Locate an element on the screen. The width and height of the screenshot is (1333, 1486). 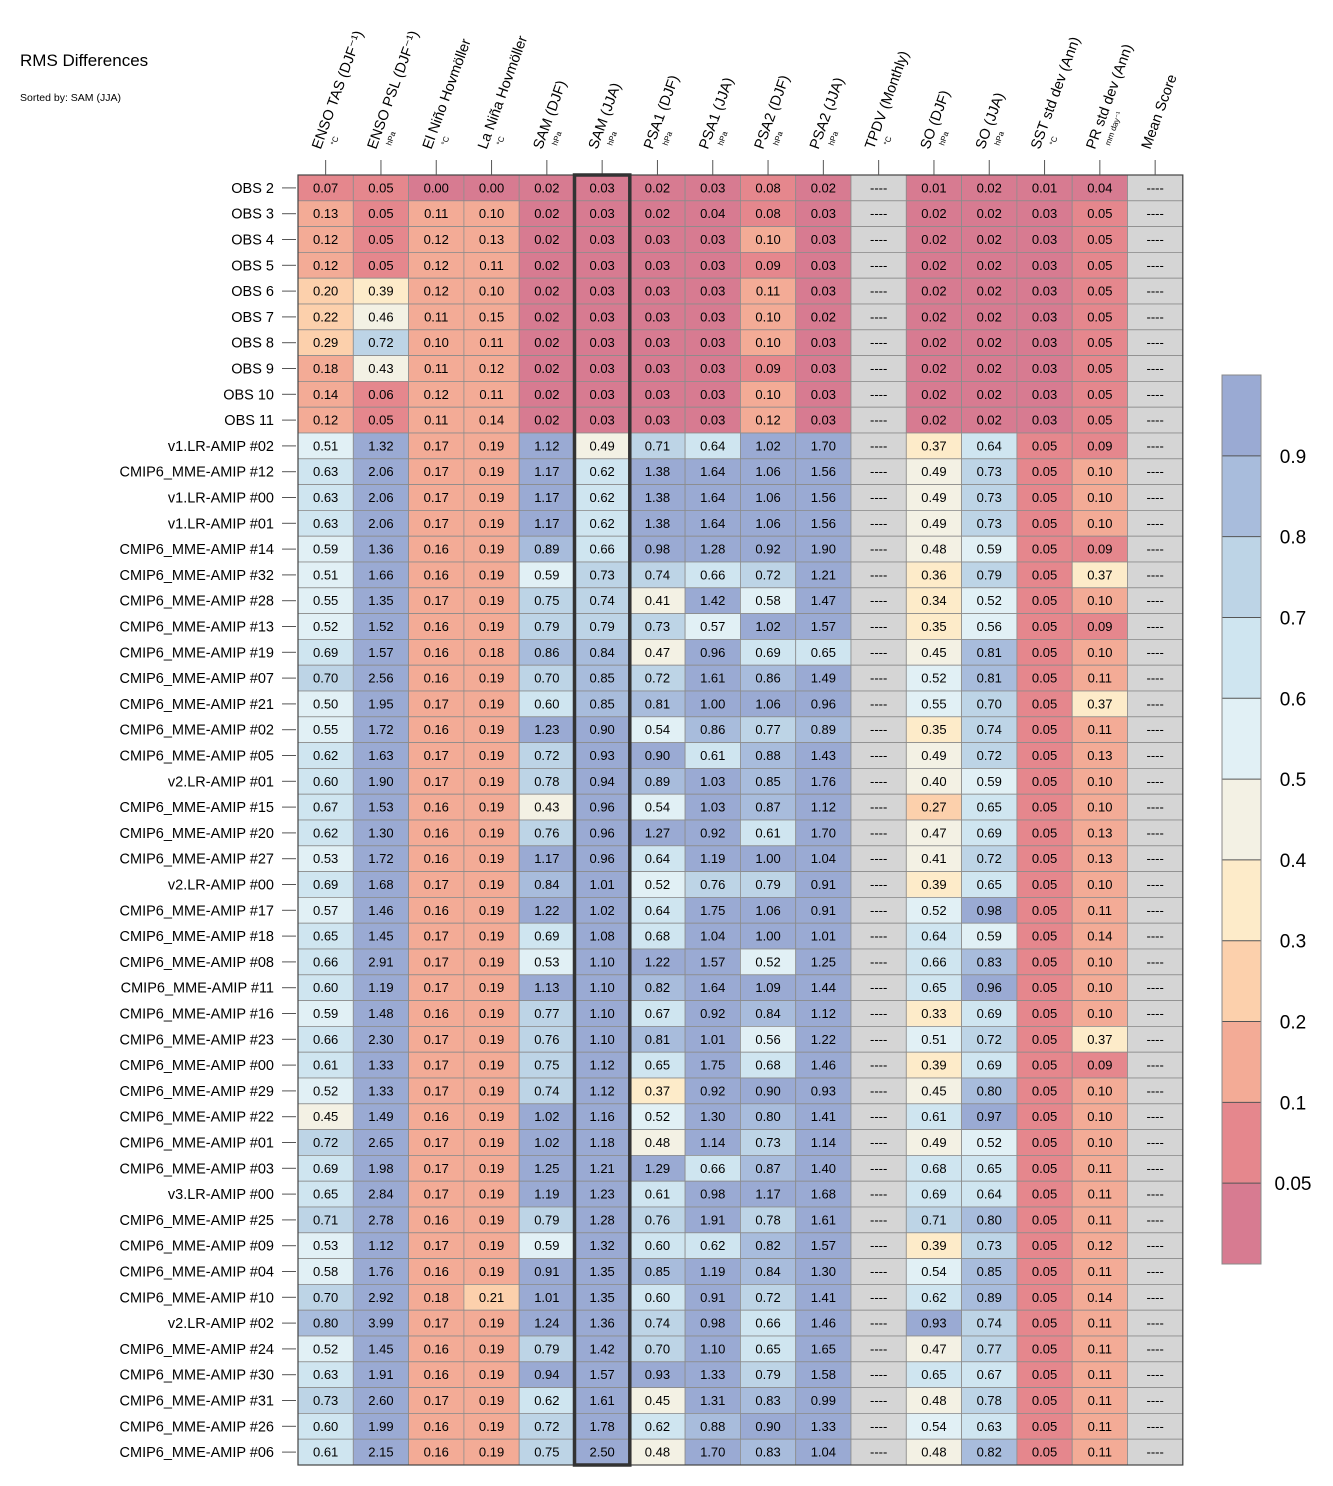
cell-value: 0.75 is located at coordinates (546, 1065).